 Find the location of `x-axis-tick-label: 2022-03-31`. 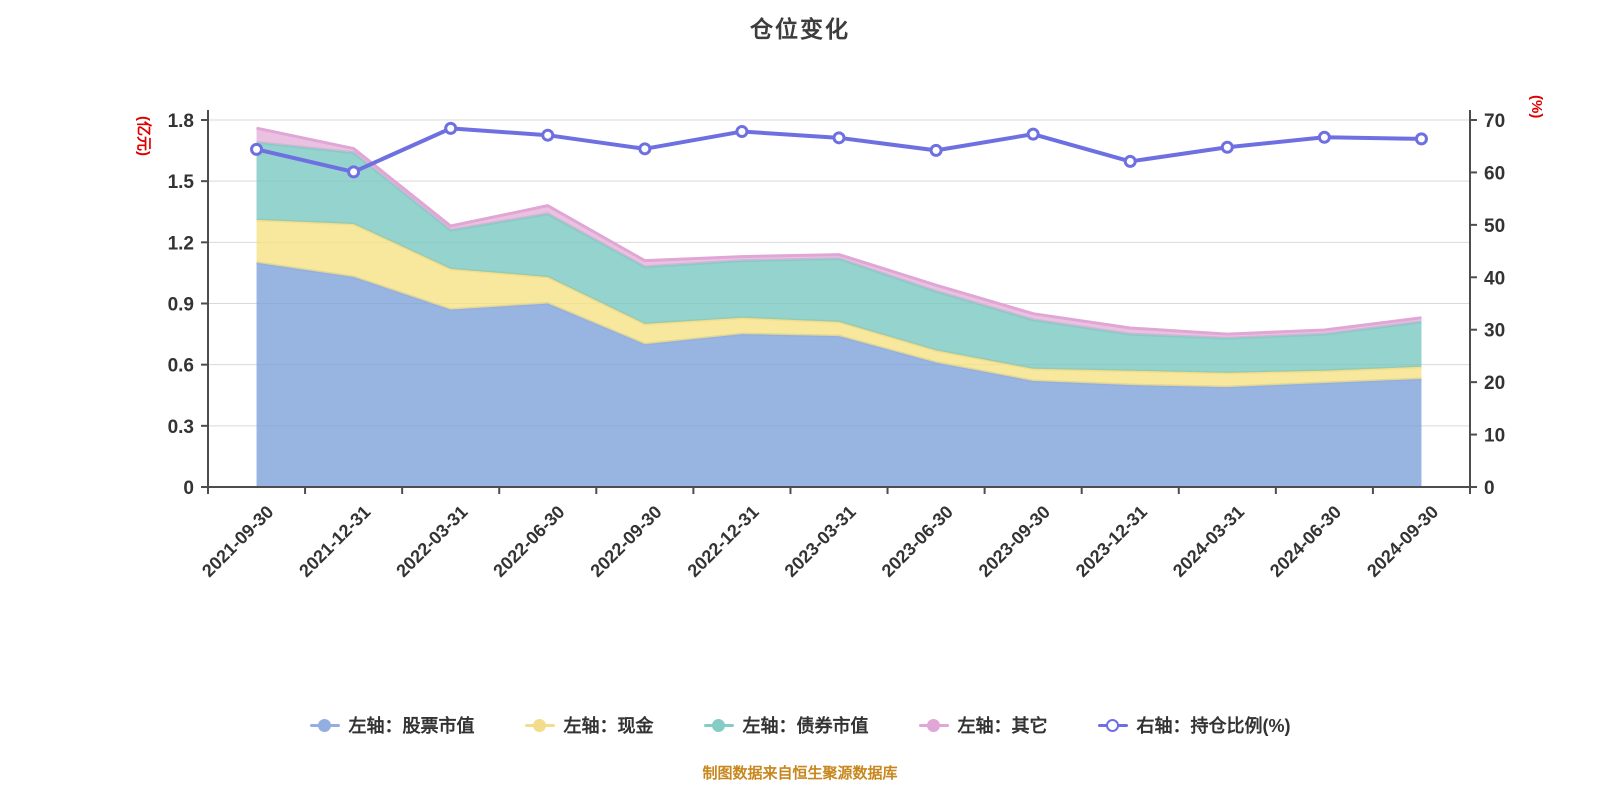

x-axis-tick-label: 2022-03-31 is located at coordinates (431, 541).